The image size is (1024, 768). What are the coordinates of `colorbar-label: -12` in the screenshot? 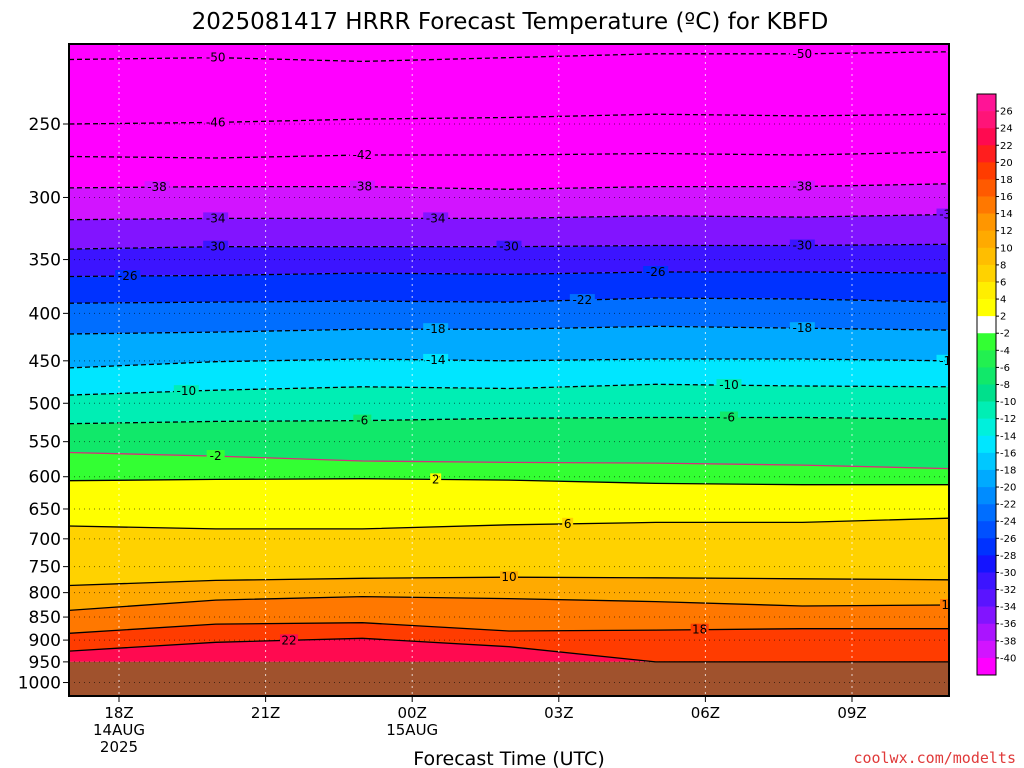 It's located at (1008, 419).